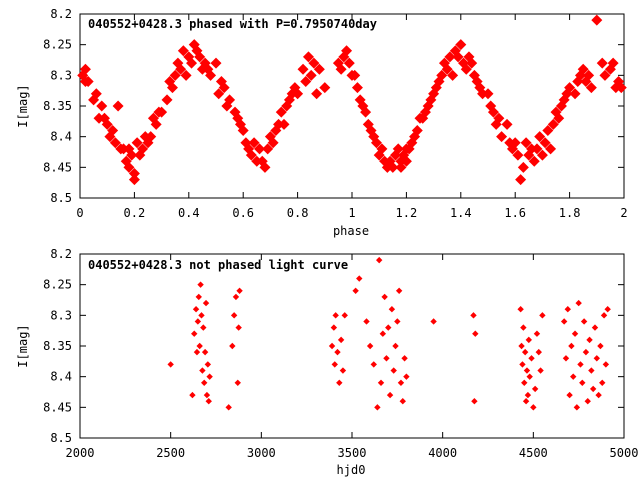 Image resolution: width=640 pixels, height=480 pixels. Describe the element at coordinates (218, 265) in the screenshot. I see `chart-title: 040552+0428.3 not phased light curve` at that location.